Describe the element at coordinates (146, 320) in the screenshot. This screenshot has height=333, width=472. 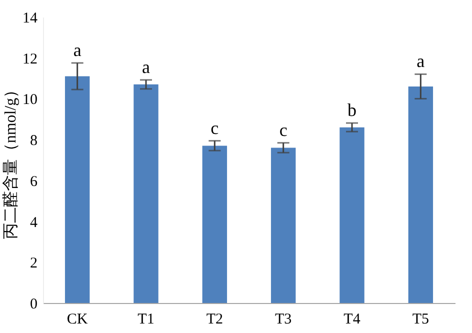
I see `x-tick-label: T1` at that location.